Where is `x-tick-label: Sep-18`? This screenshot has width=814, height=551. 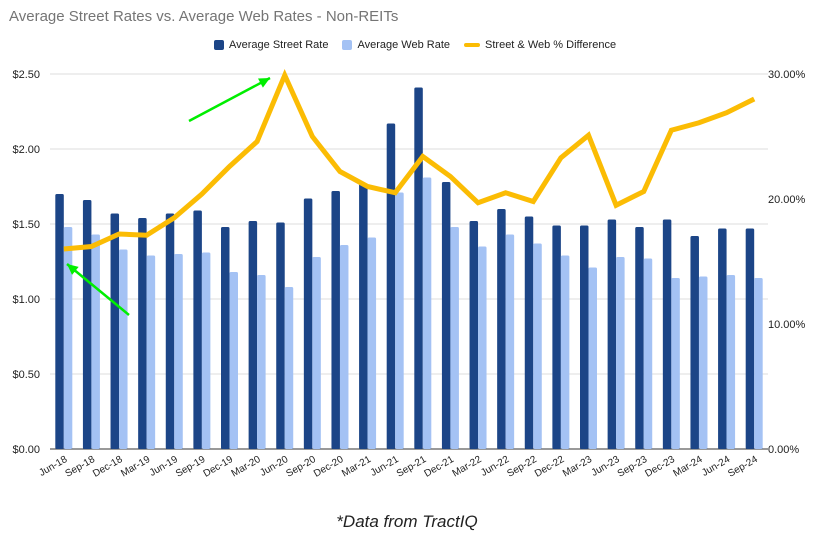
x-tick-label: Sep-18 is located at coordinates (80, 467).